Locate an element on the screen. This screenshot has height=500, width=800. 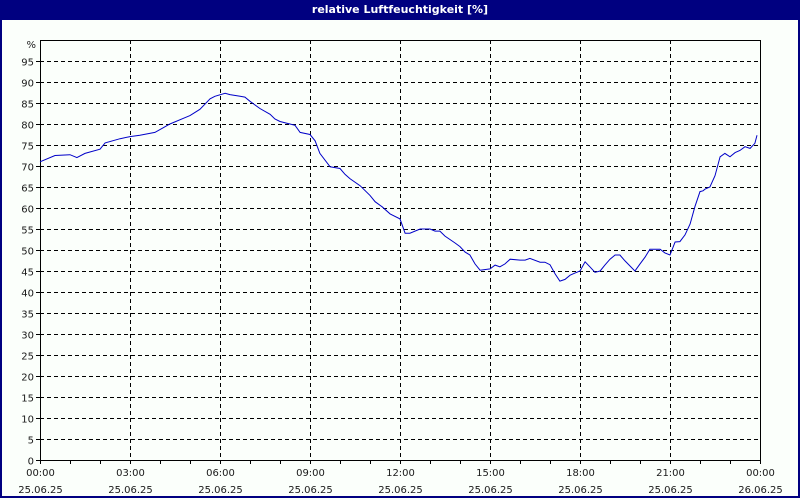
x-tick-time: 09:00 is located at coordinates (310, 473).